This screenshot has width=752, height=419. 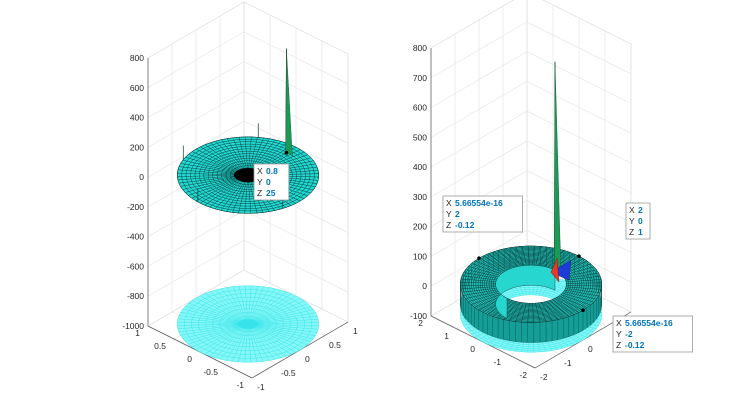 What do you see at coordinates (137, 58) in the screenshot?
I see `z-tick-label: 800` at bounding box center [137, 58].